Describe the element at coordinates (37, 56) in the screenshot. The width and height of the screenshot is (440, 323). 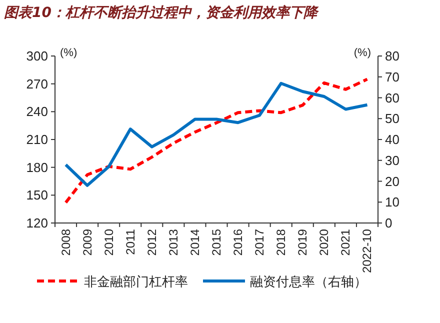
I see `y-tick-label: 300` at that location.